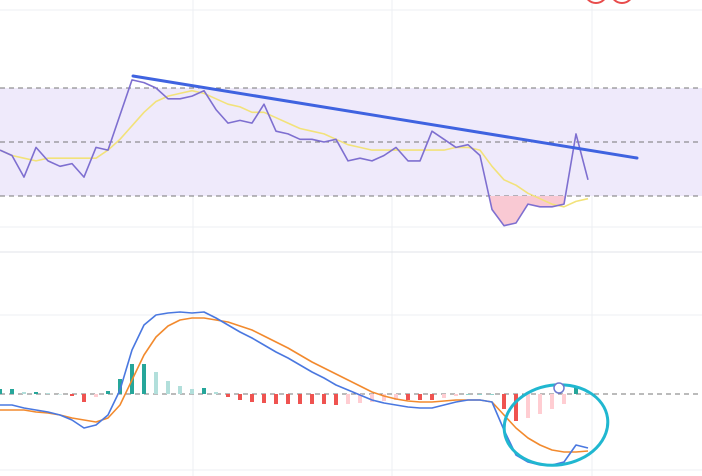  Describe the element at coordinates (385, 117) in the screenshot. I see `trend-line` at that location.